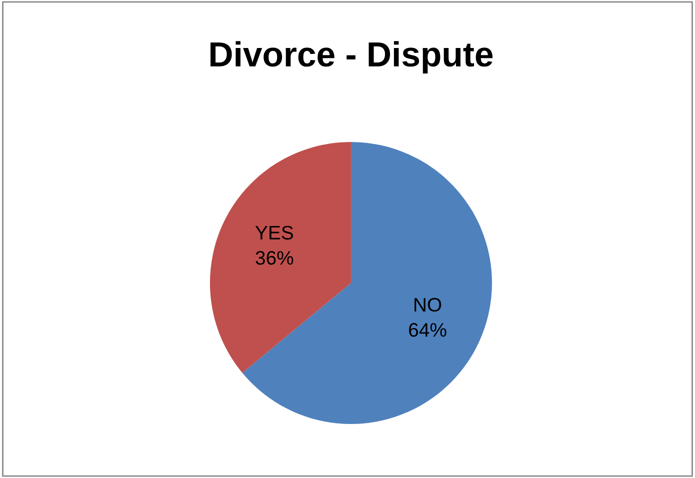  I want to click on data-label: 36%, so click(275, 257).